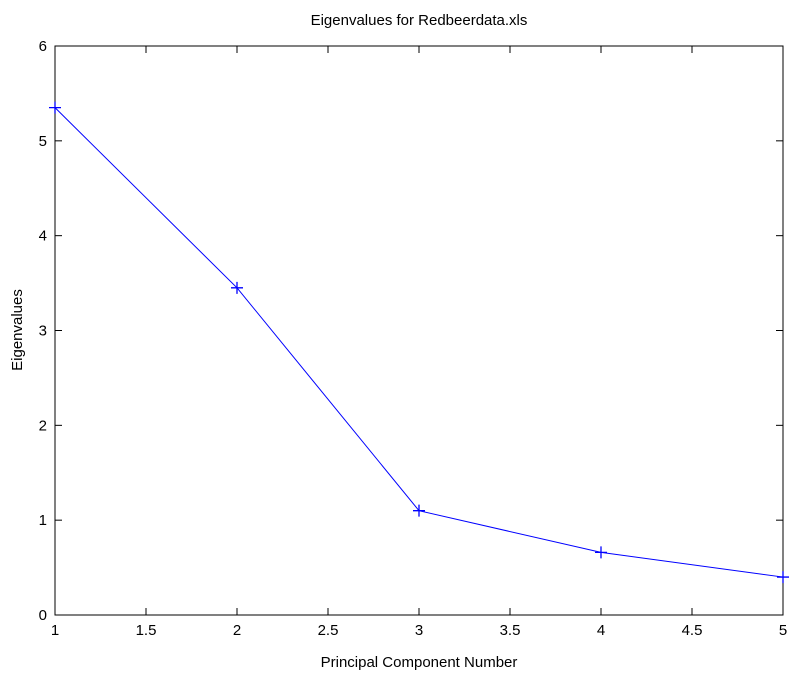 The image size is (800, 678). Describe the element at coordinates (43, 520) in the screenshot. I see `y-tick-label: 1` at that location.